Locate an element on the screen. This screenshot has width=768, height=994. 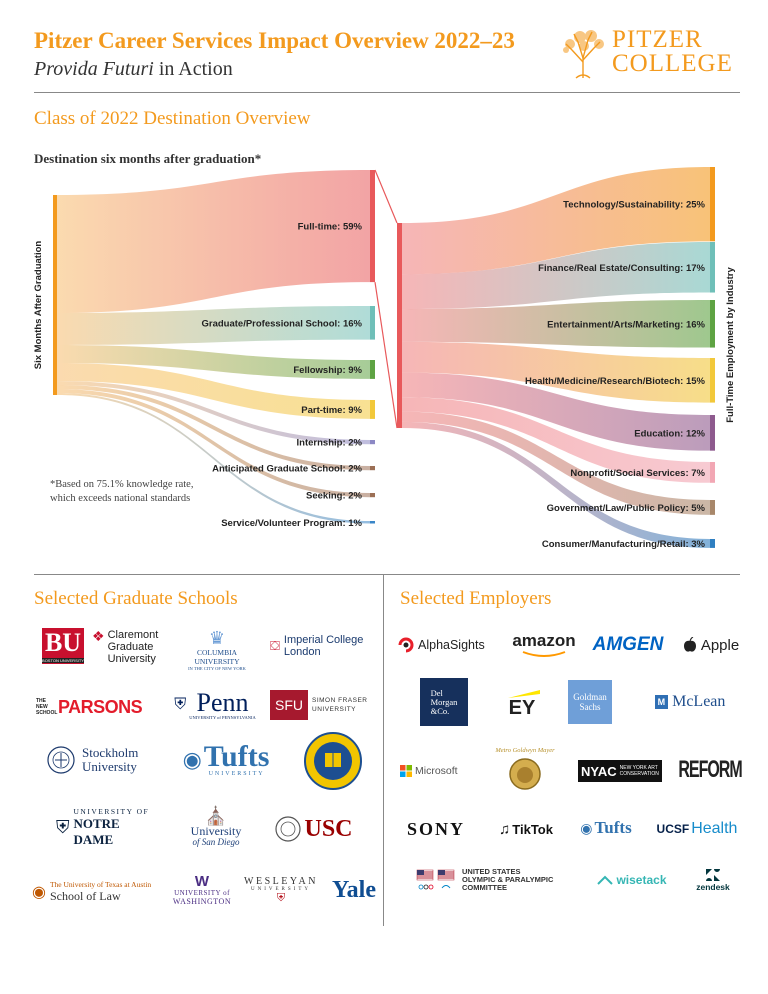
wisetack-wordmark: wisetack is located at coordinates (641, 880).